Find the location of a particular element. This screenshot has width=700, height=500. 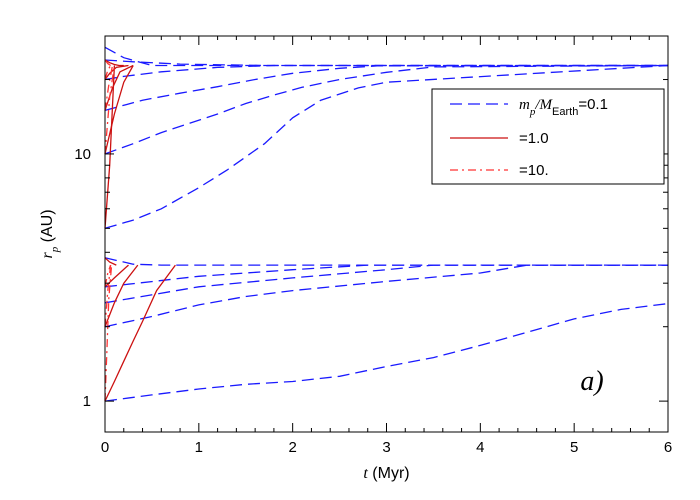

y-tick-label: 1 is located at coordinates (87, 401).